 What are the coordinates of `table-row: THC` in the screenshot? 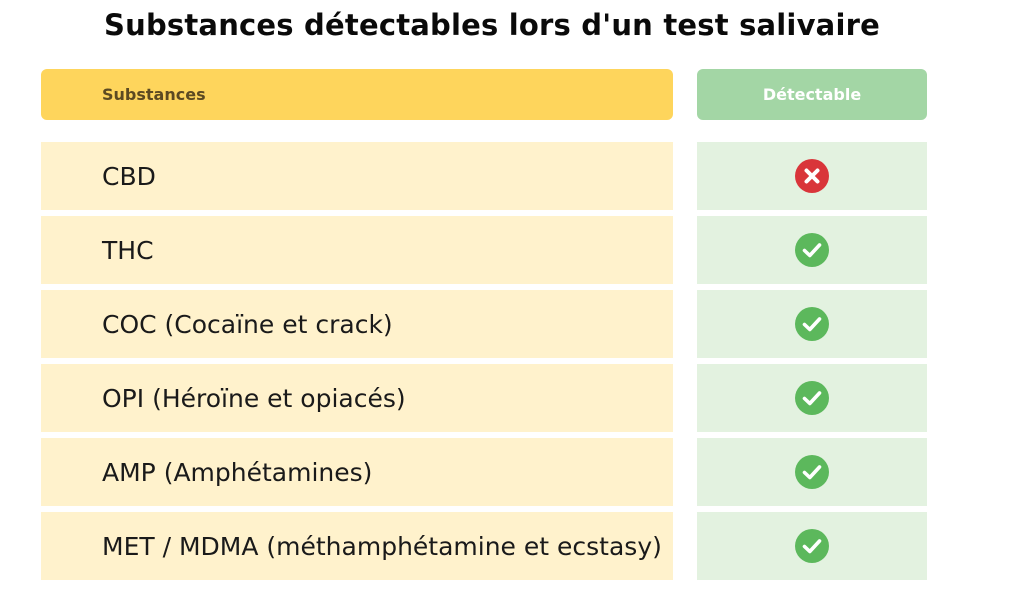 It's located at (512, 250).